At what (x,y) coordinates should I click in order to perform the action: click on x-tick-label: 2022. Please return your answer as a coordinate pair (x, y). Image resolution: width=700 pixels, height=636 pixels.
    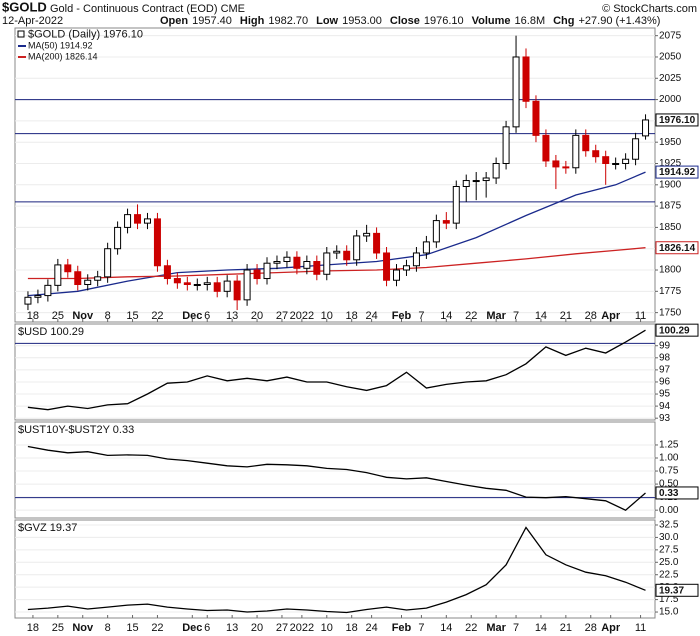
    Looking at the image, I should click on (302, 628).